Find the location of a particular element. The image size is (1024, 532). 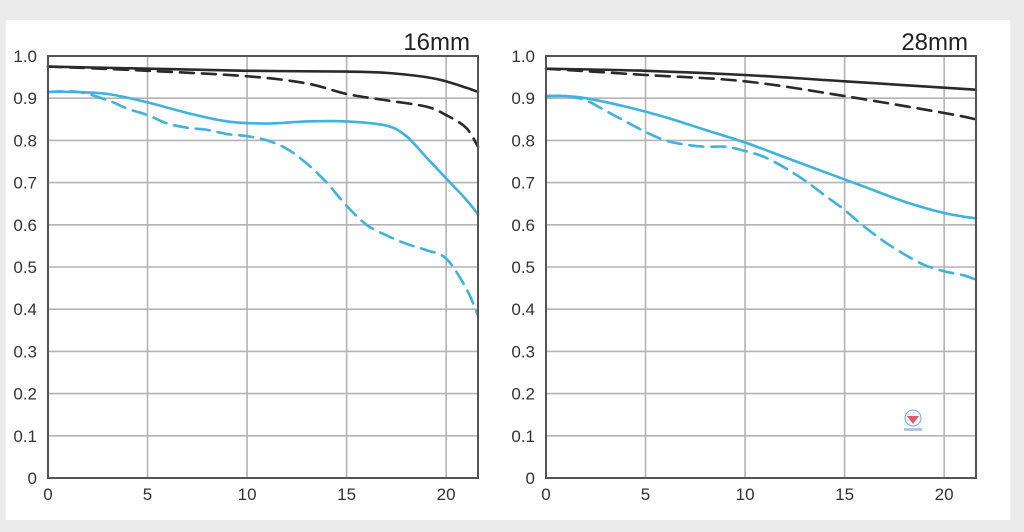

y-tick-labels-28mm: 0 0.1 0.2 0.3 0.4 0.5 0.6 0.7 0.8 0.9 1.0 is located at coordinates (523, 267).